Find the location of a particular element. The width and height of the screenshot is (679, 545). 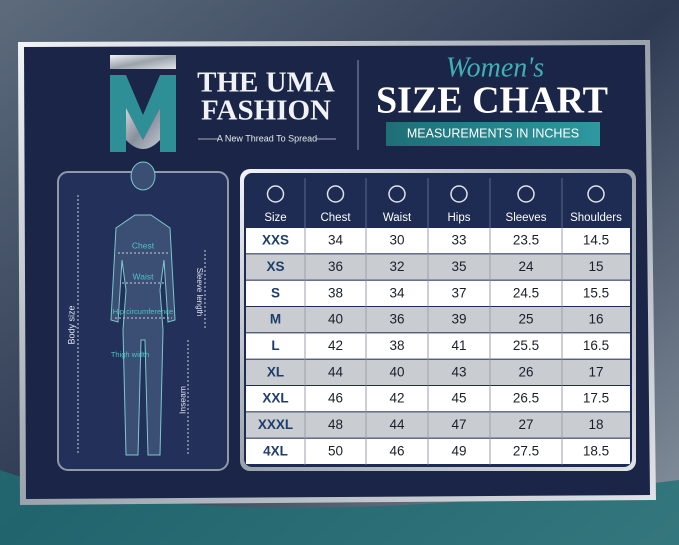

column-header: Chest is located at coordinates (335, 218).